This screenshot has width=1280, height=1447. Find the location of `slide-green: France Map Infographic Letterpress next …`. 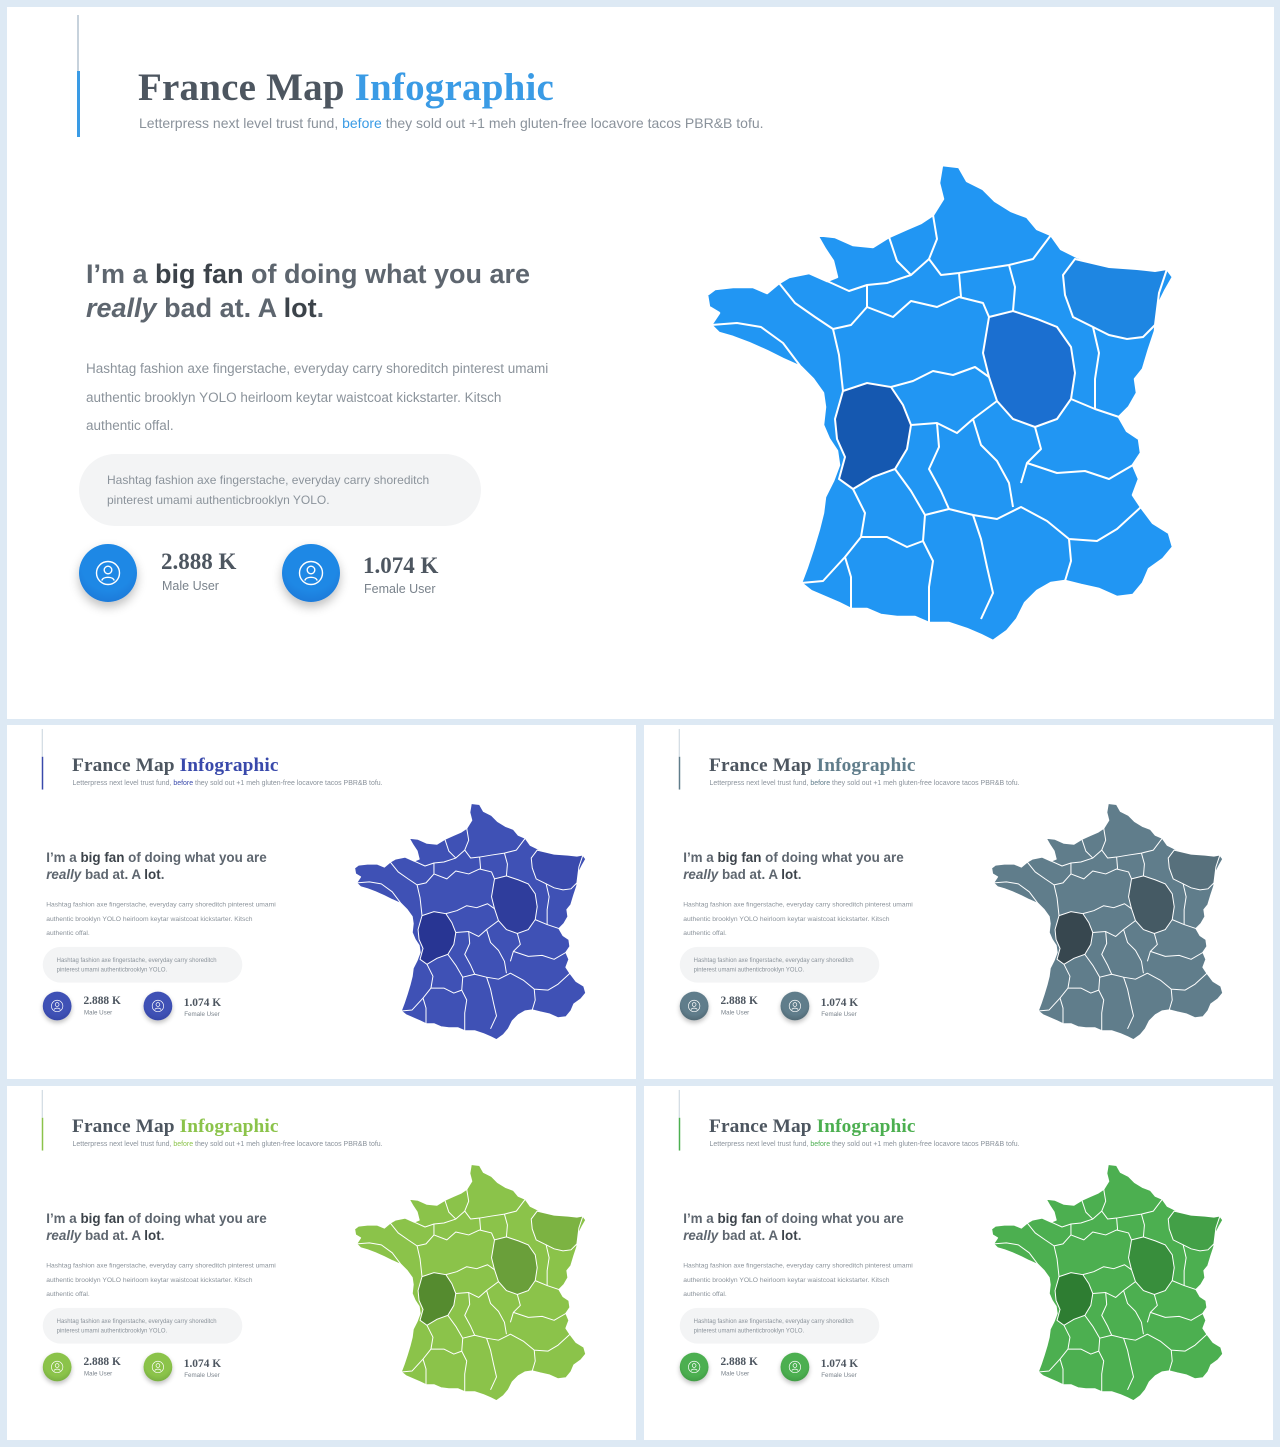

slide-green: France Map Infographic Letterpress next … is located at coordinates (958, 1263).